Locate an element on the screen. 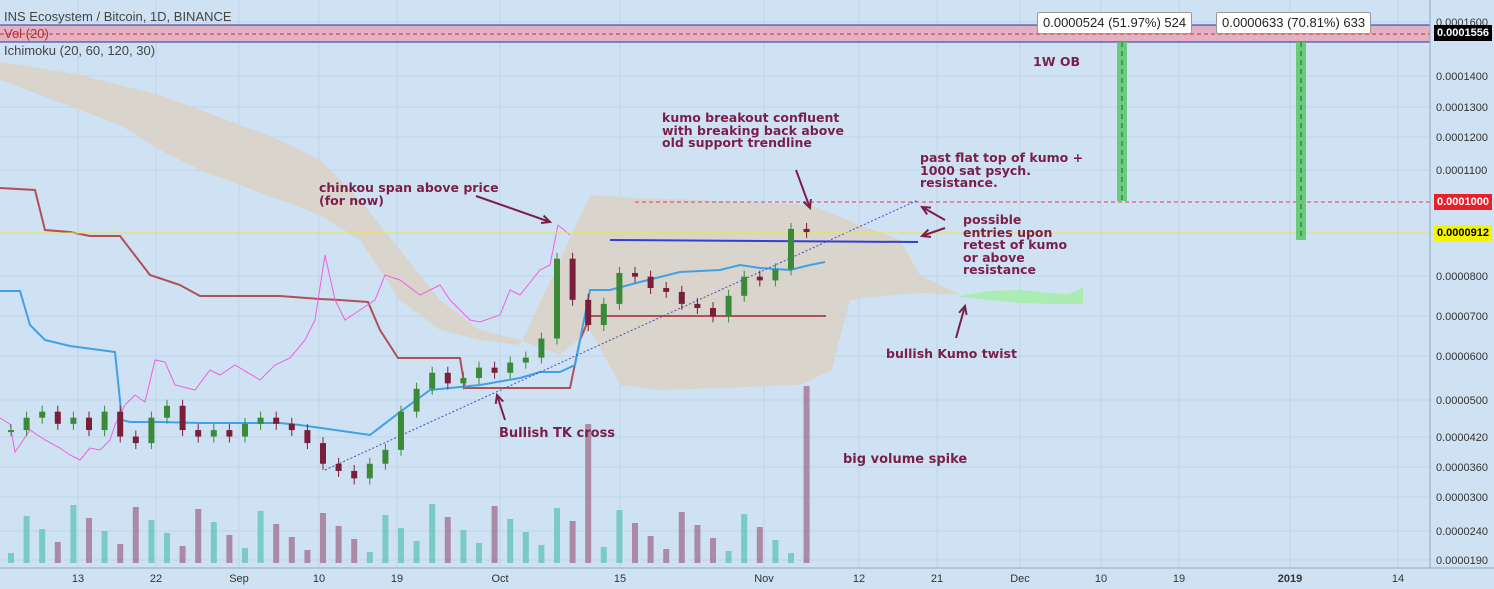 This screenshot has height=589, width=1494. x-tick-label-6: 15 is located at coordinates (620, 579).